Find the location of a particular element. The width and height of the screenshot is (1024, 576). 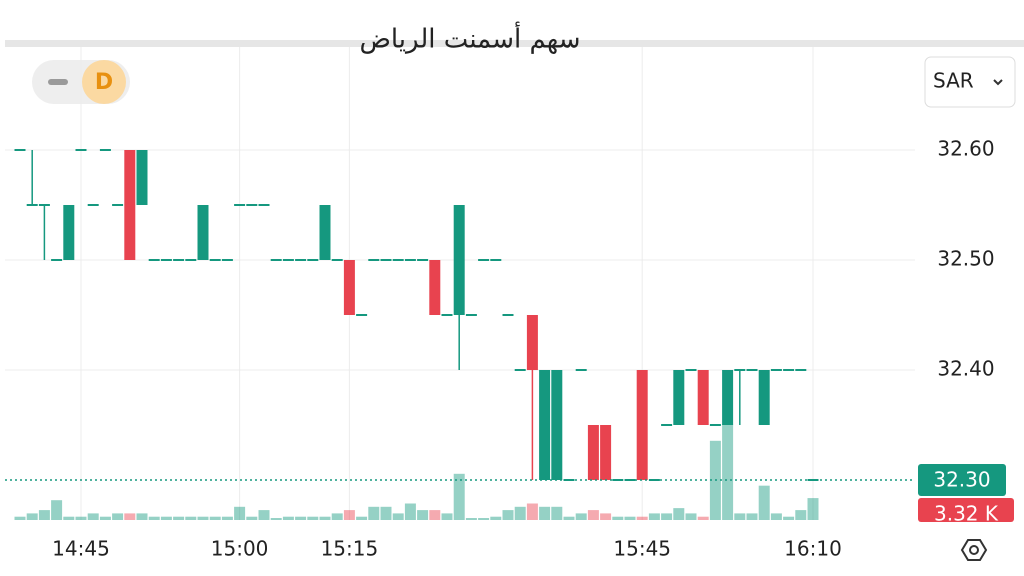

interval-label: D is located at coordinates (104, 82).